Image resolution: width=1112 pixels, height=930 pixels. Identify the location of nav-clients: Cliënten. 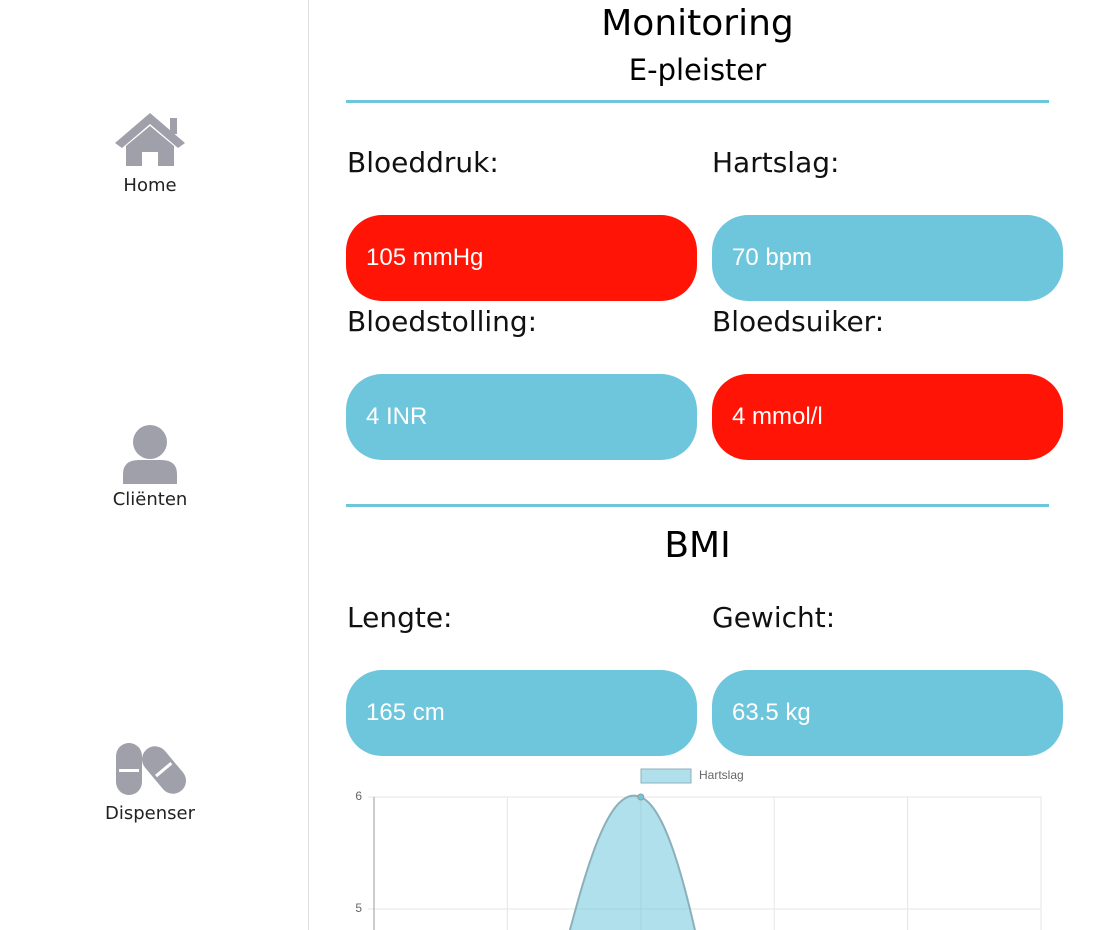
(150, 499).